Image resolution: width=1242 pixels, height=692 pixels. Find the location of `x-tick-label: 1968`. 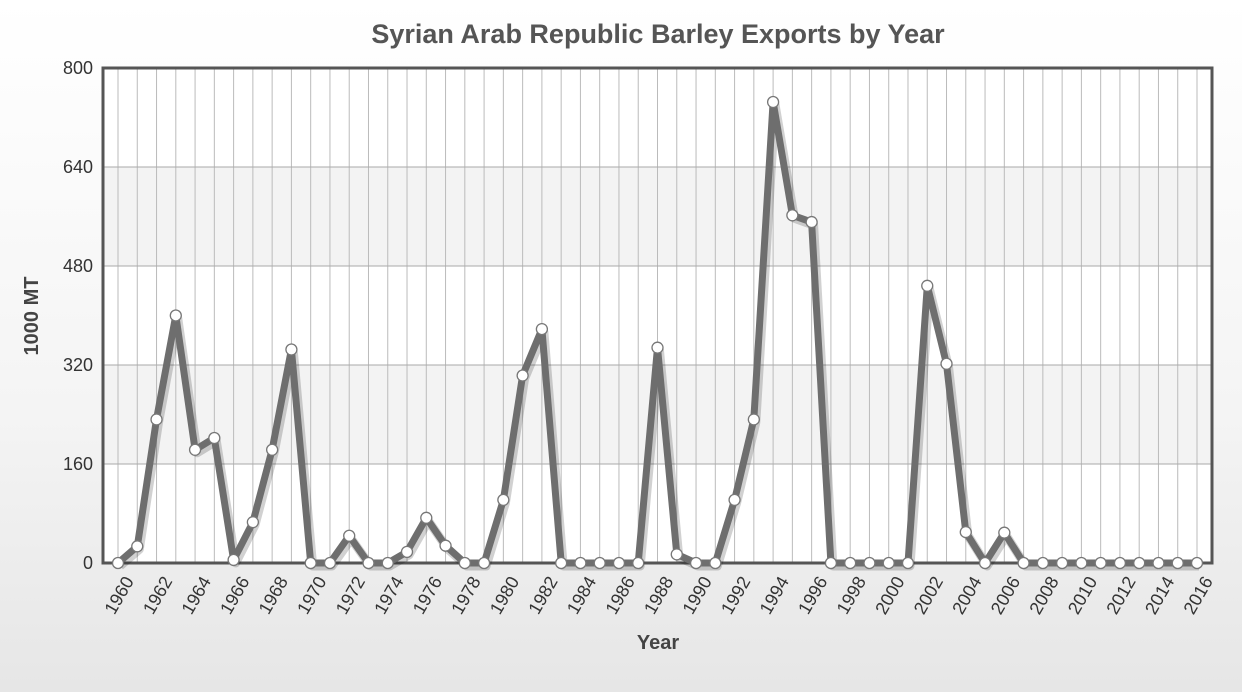

x-tick-label: 1968 is located at coordinates (273, 595).